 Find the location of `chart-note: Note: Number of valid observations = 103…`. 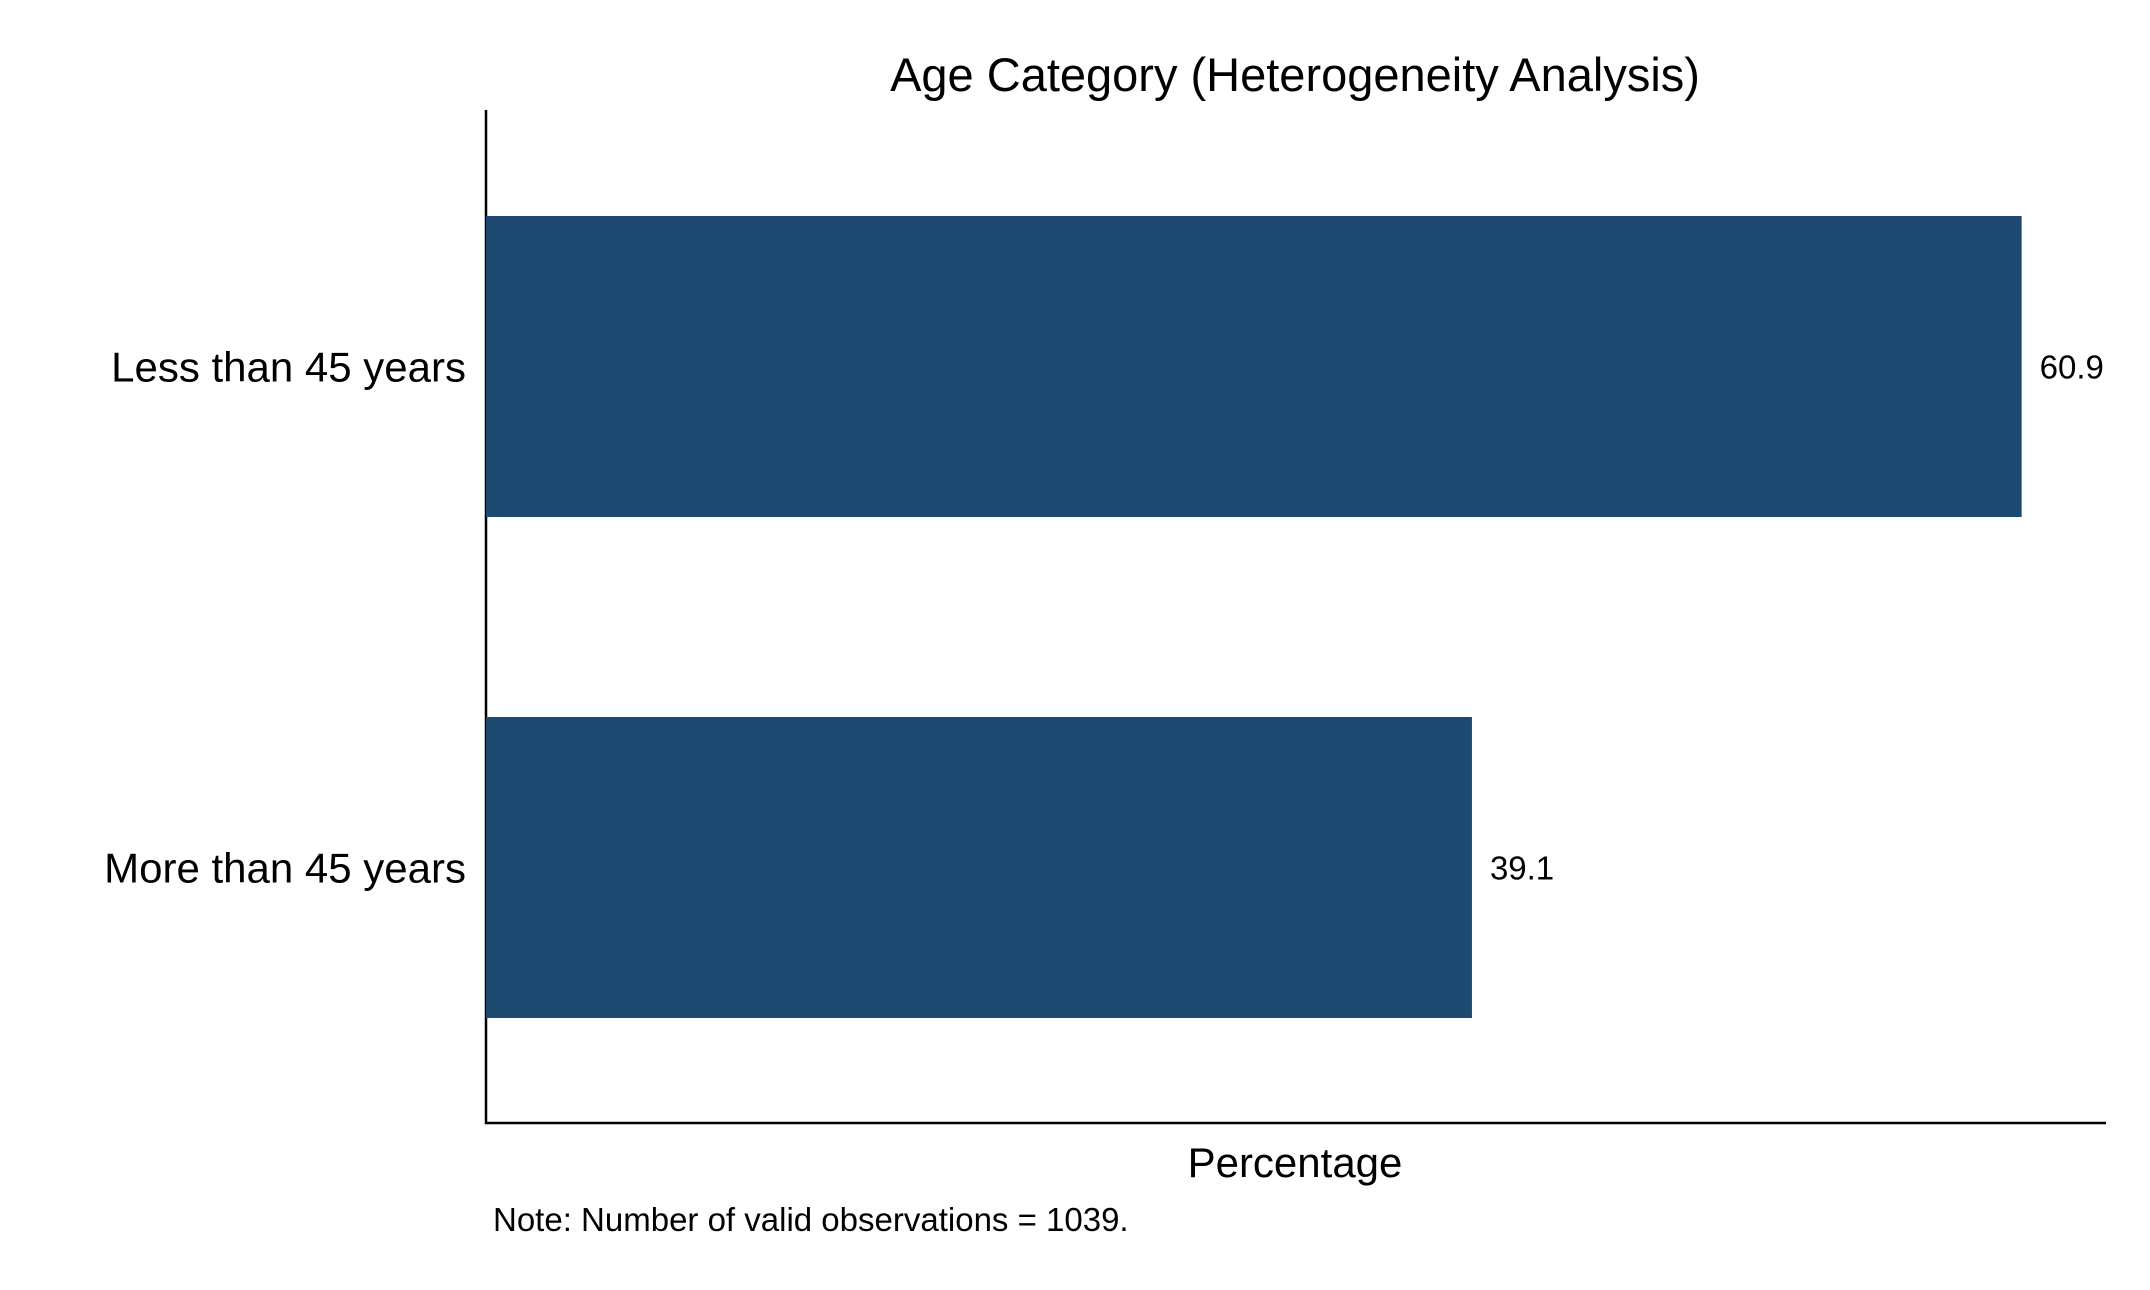

chart-note: Note: Number of valid observations = 103… is located at coordinates (811, 1219).